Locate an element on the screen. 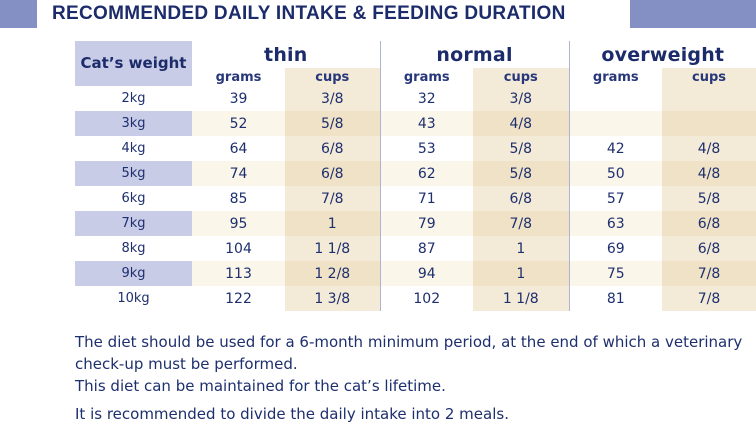  thin-cups-cell: 7/8 is located at coordinates (333, 198).